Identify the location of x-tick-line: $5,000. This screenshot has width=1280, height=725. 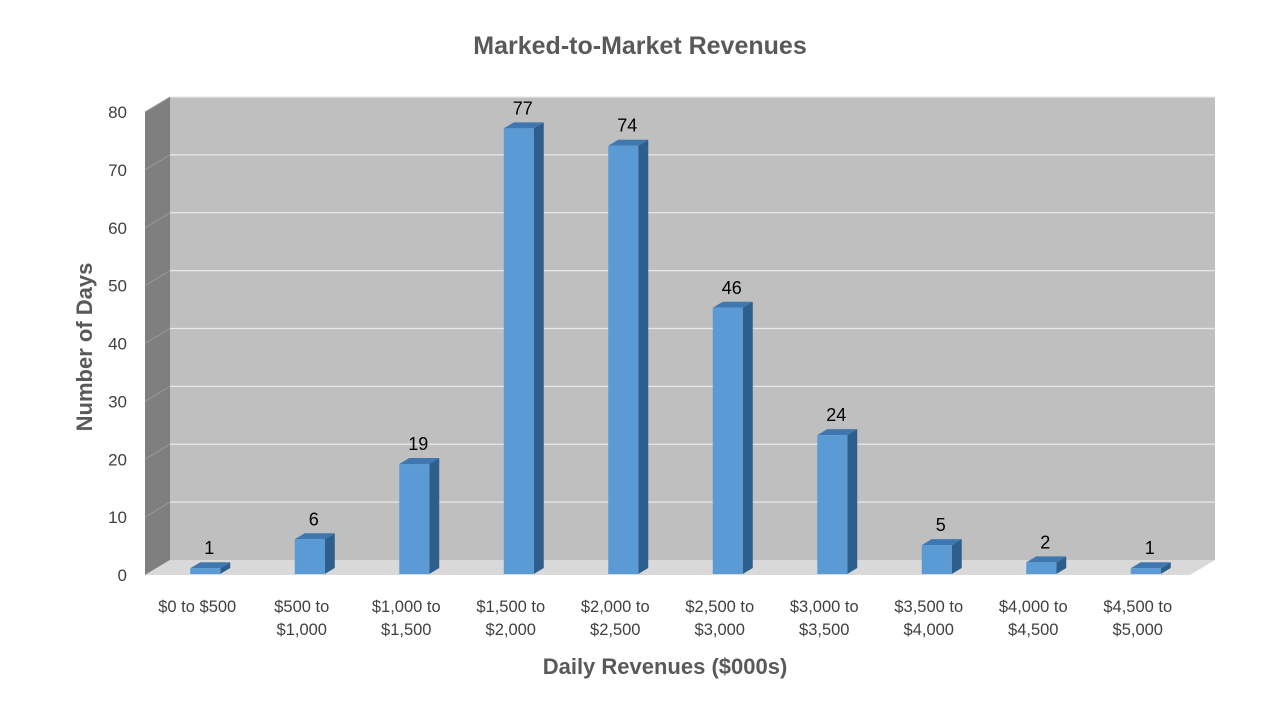
(1138, 630).